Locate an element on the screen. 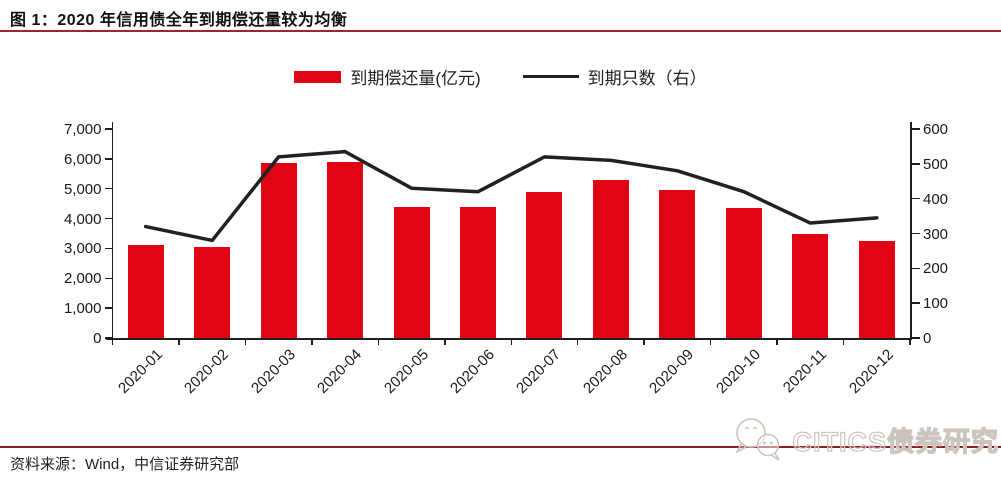 The width and height of the screenshot is (1001, 486). figure-title: 图 1：2020 年信用债全年到期偿还量较为均衡 is located at coordinates (179, 20).